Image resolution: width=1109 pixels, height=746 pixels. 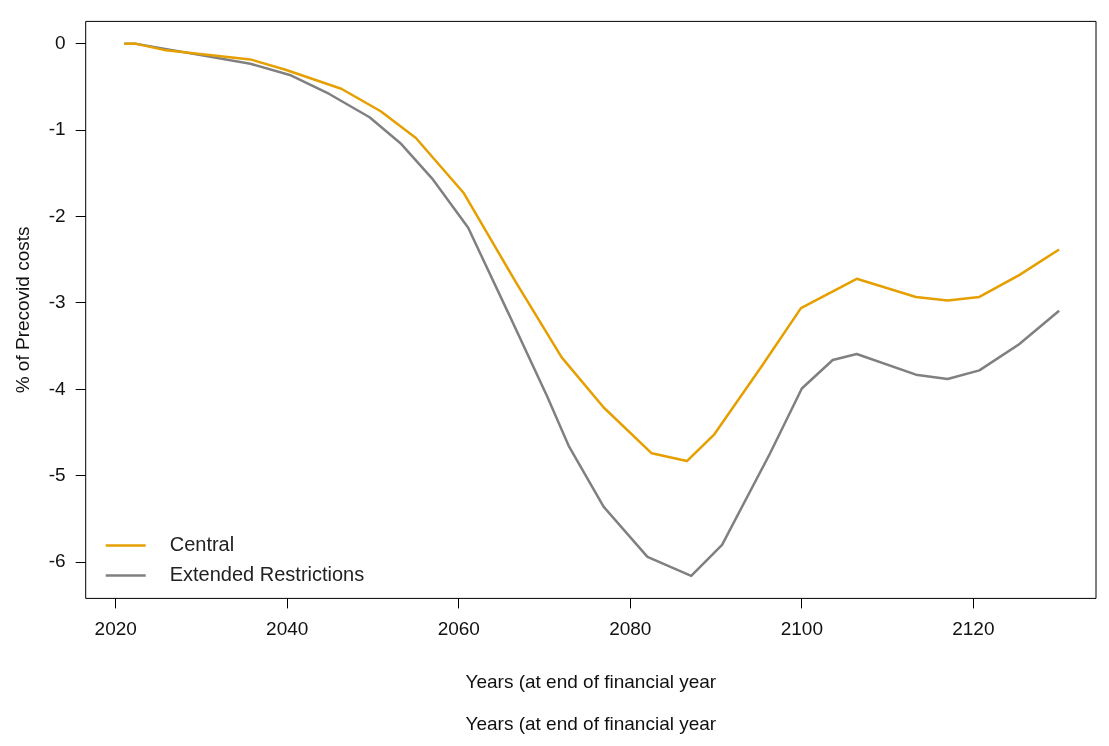 I want to click on x-tick-label: 2040, so click(x=287, y=629).